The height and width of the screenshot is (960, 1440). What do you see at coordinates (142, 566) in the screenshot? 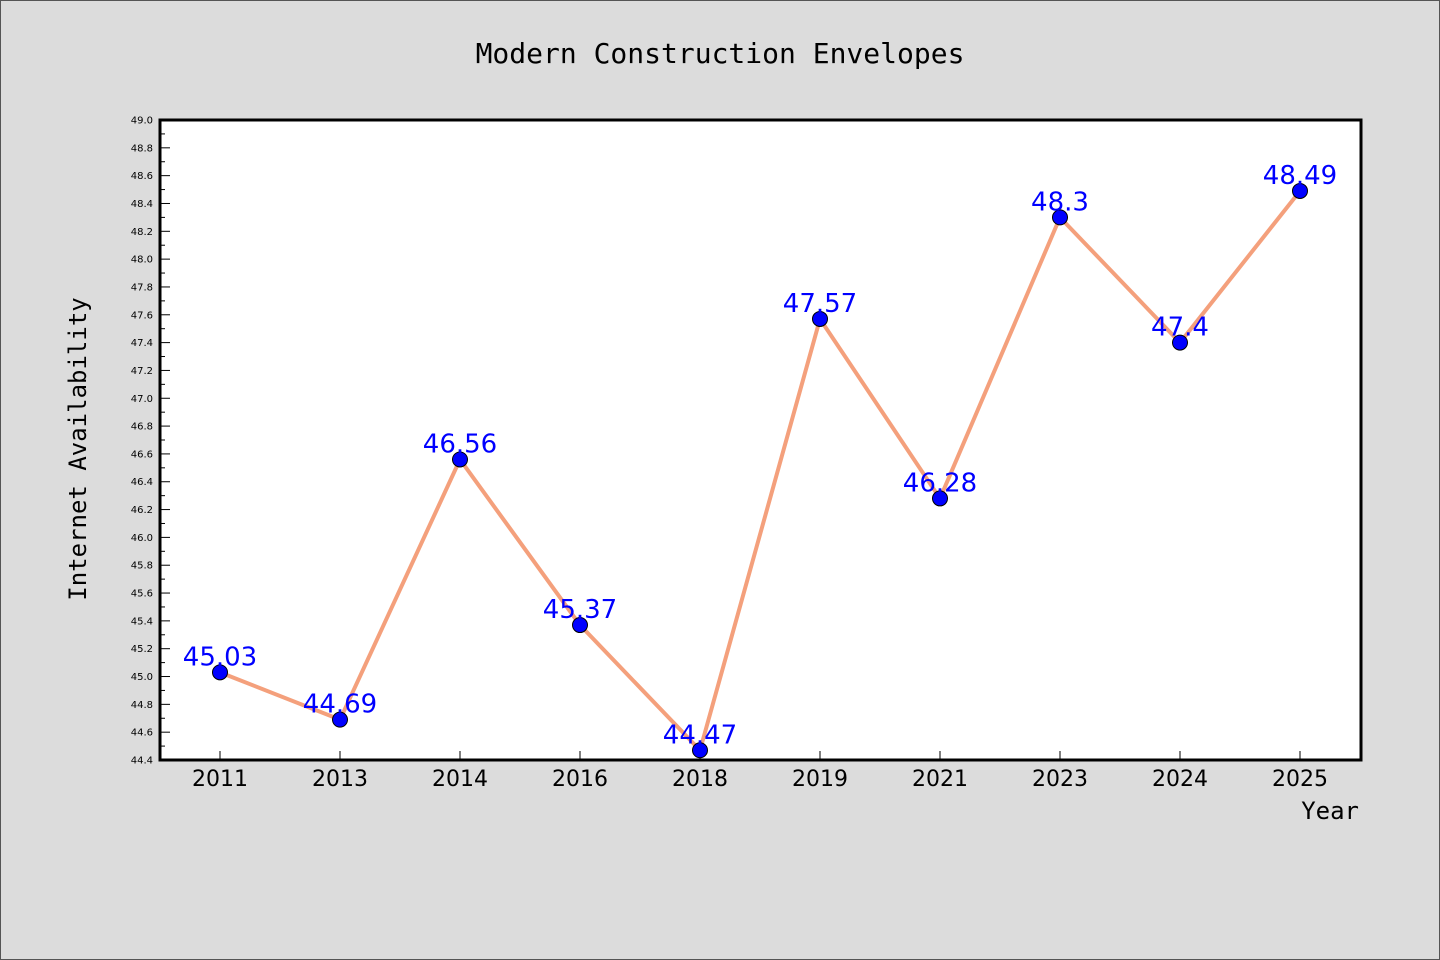
I see `y-tick-label: 45.8` at bounding box center [142, 566].